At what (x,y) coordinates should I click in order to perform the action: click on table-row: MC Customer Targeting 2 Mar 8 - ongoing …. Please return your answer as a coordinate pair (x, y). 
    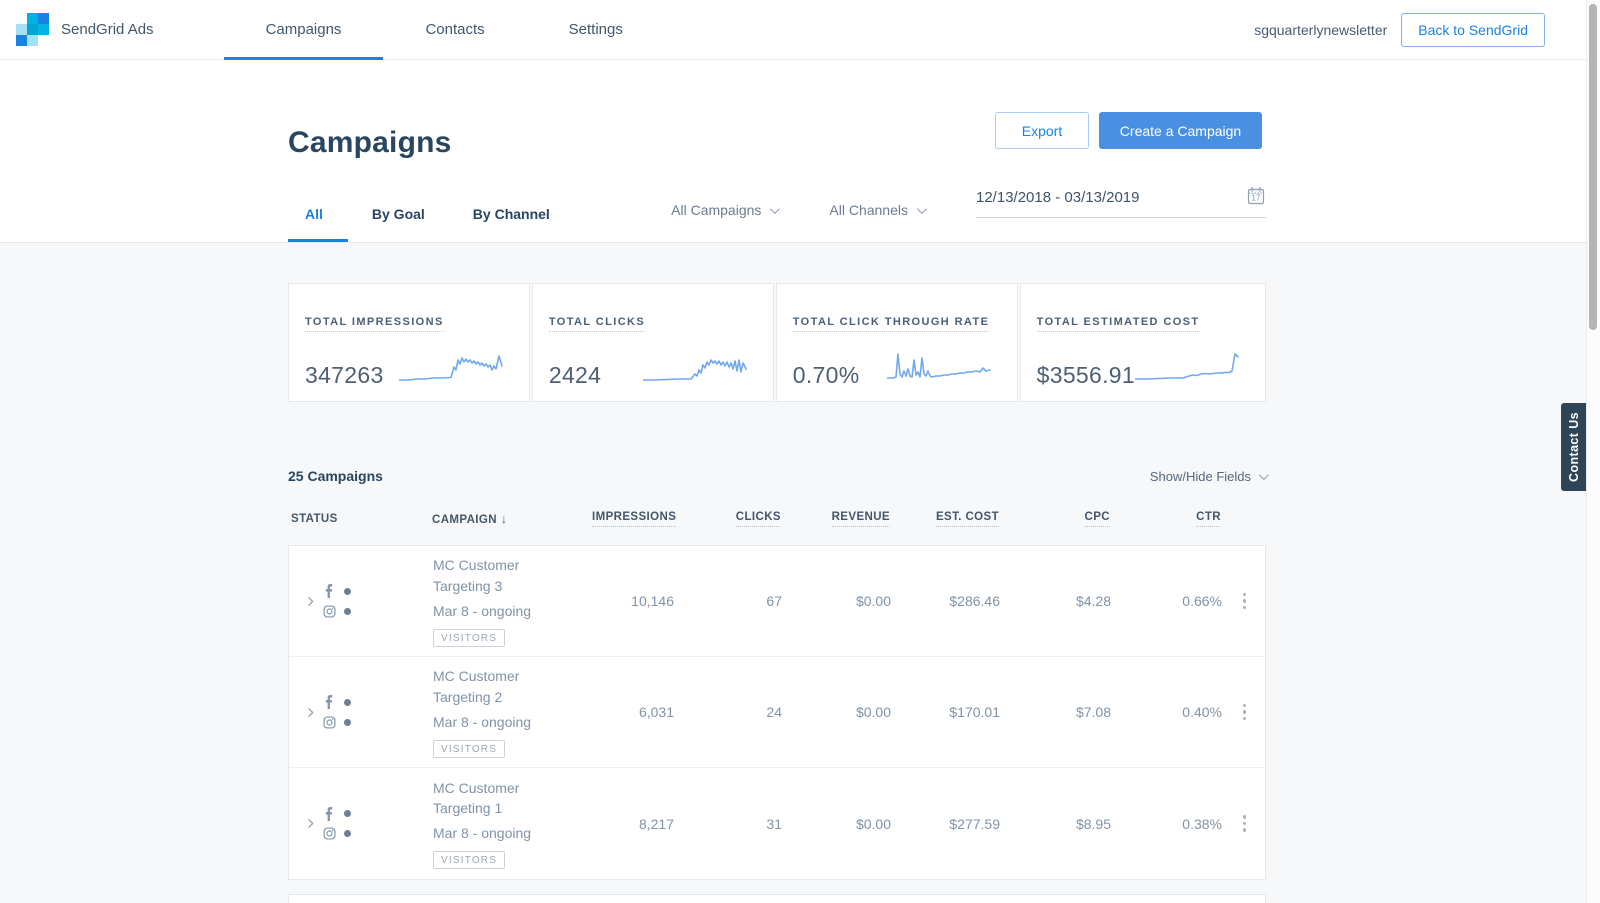
    Looking at the image, I should click on (777, 712).